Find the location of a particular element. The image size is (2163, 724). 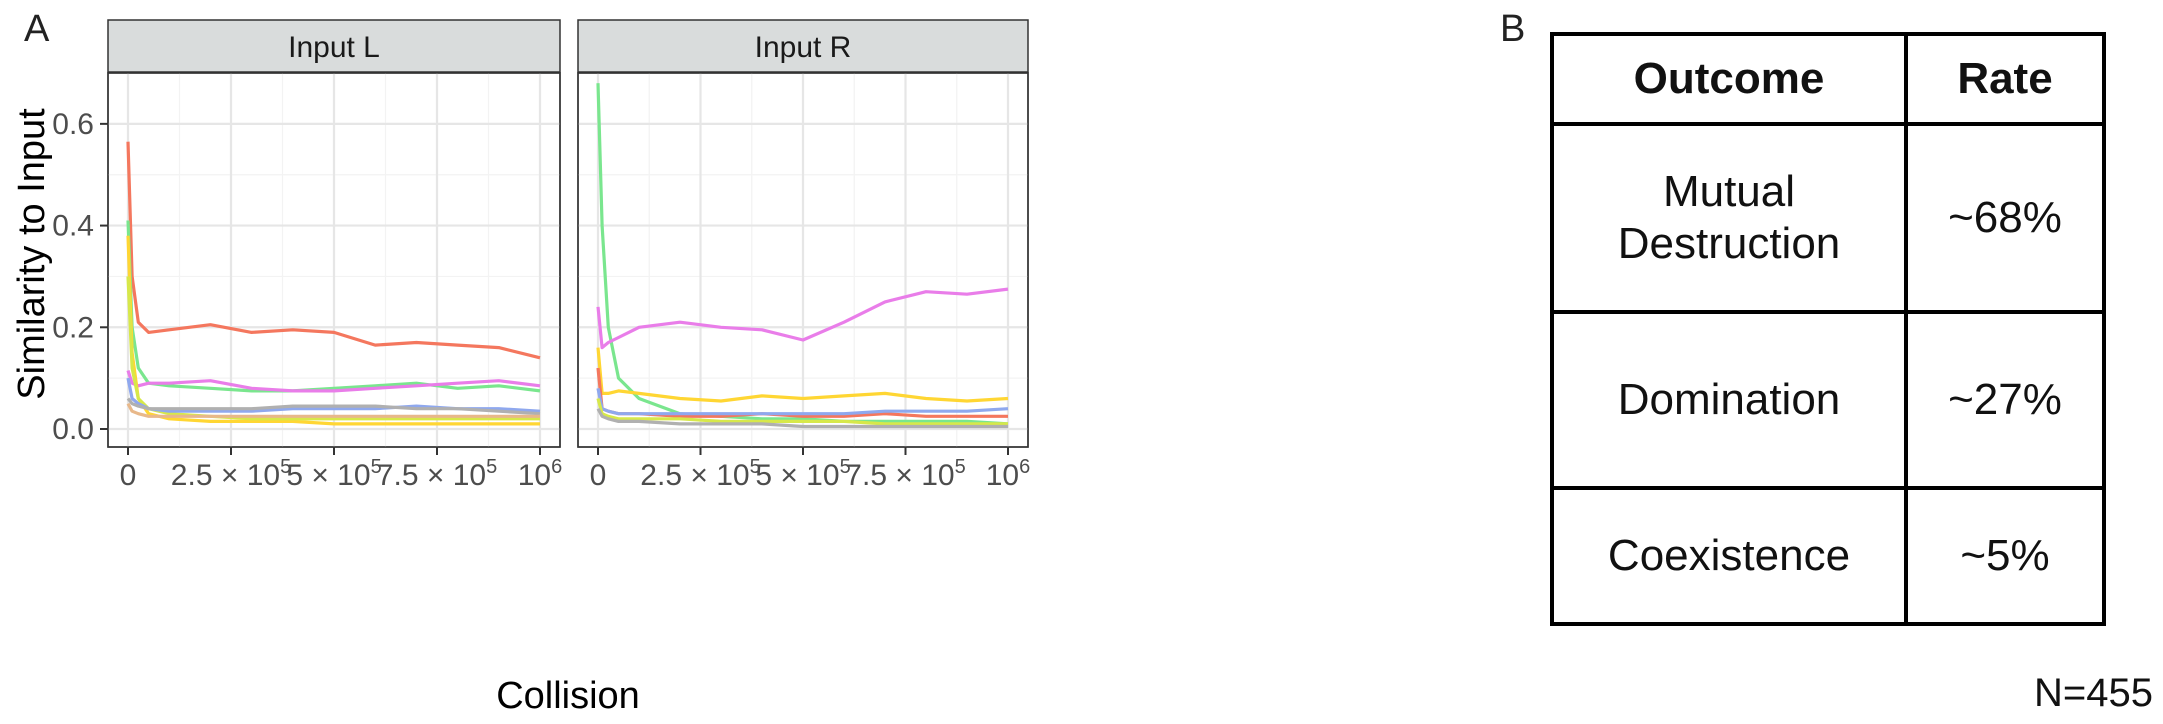

table-header-row: Outcome Rate is located at coordinates (1828, 79).